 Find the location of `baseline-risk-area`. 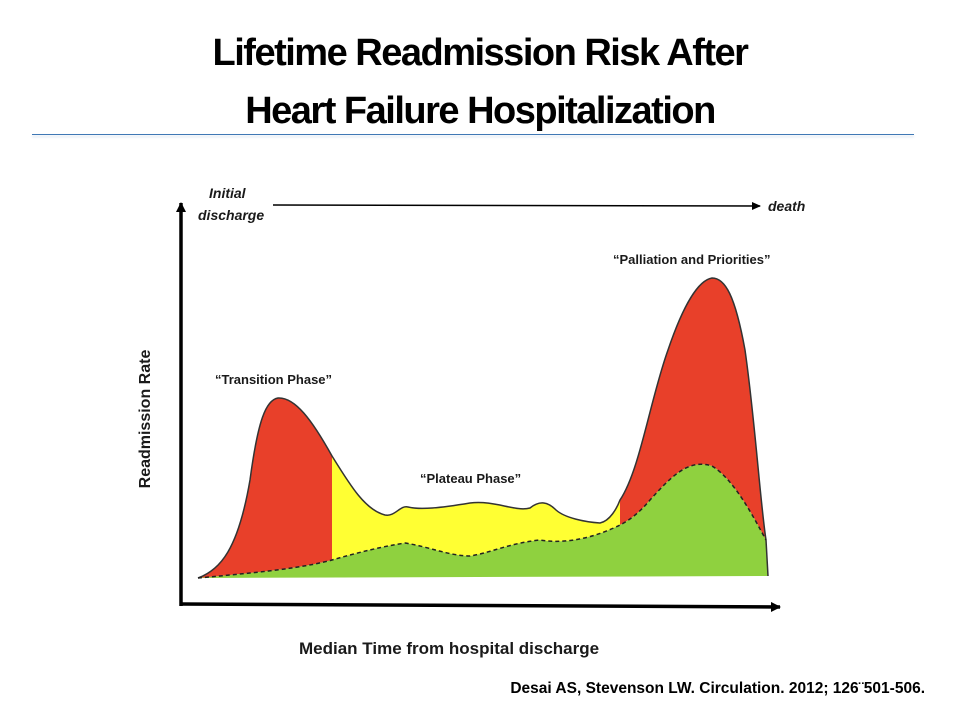

baseline-risk-area is located at coordinates (483, 521).